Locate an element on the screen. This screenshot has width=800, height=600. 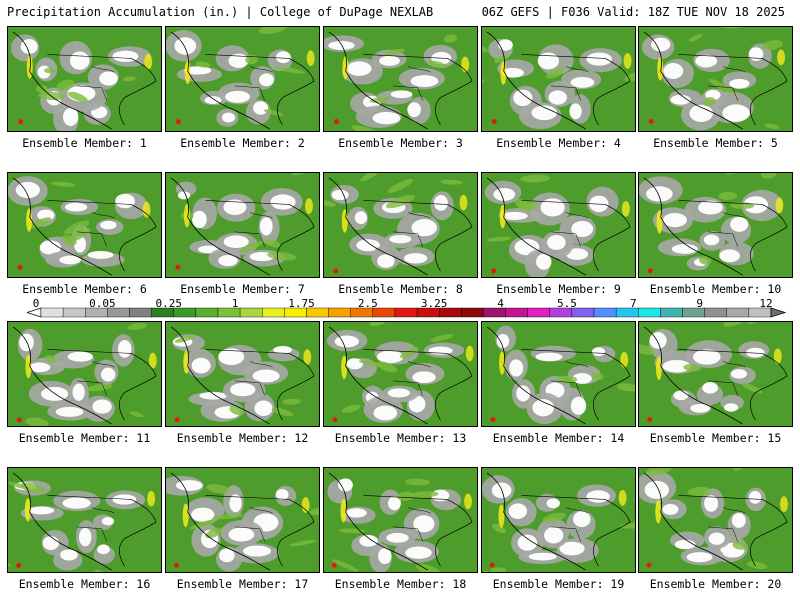
colorbar-tick-label: 12 is located at coordinates (766, 303).